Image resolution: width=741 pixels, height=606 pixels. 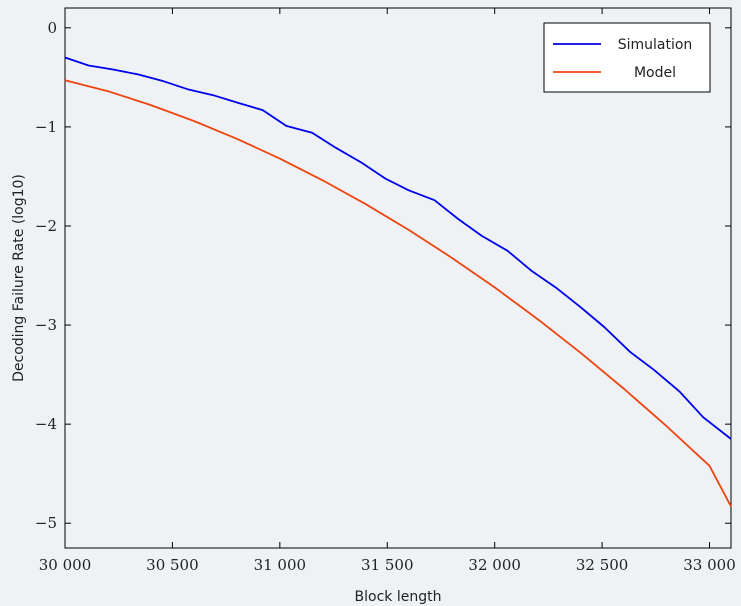 I want to click on x-tick-label: 33 000, so click(x=709, y=565).